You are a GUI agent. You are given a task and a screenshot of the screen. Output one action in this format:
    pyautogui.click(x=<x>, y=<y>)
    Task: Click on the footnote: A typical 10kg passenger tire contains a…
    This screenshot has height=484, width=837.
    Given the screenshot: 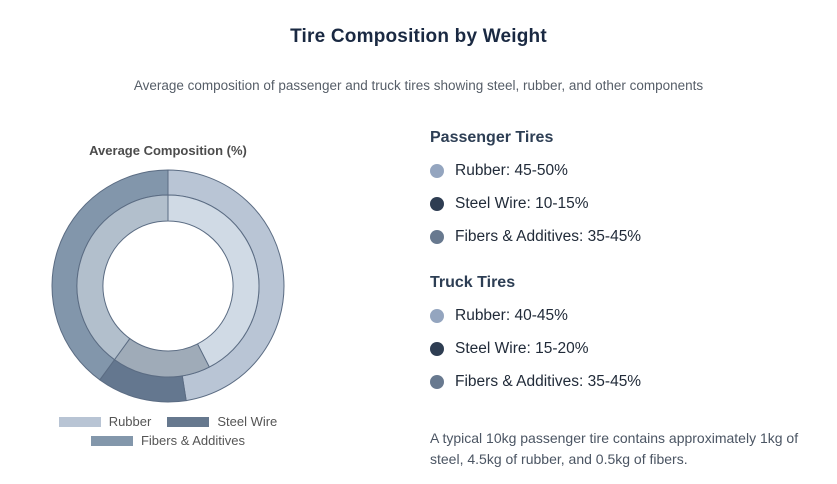 What is the action you would take?
    pyautogui.click(x=614, y=448)
    